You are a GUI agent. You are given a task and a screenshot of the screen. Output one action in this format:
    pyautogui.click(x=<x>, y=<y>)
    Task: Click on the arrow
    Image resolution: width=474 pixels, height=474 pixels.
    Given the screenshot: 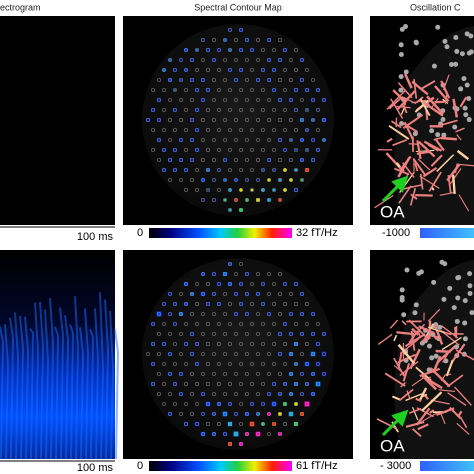 What is the action you would take?
    pyautogui.click(x=395, y=189)
    